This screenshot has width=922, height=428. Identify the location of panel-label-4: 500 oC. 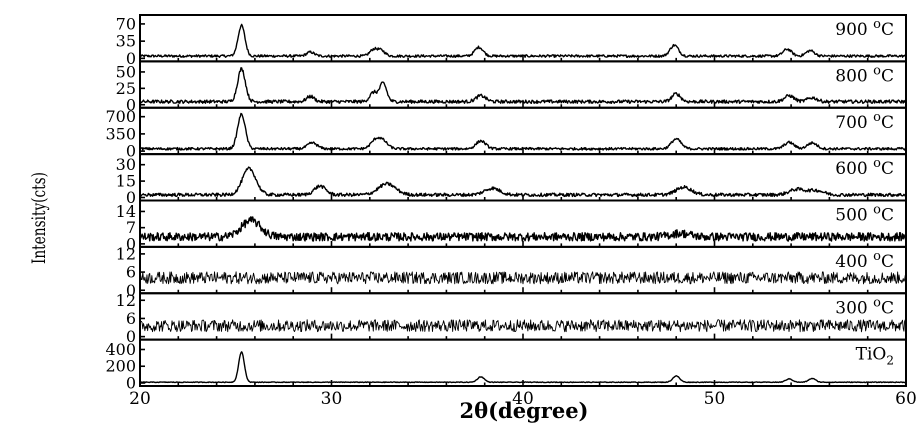
(864, 214).